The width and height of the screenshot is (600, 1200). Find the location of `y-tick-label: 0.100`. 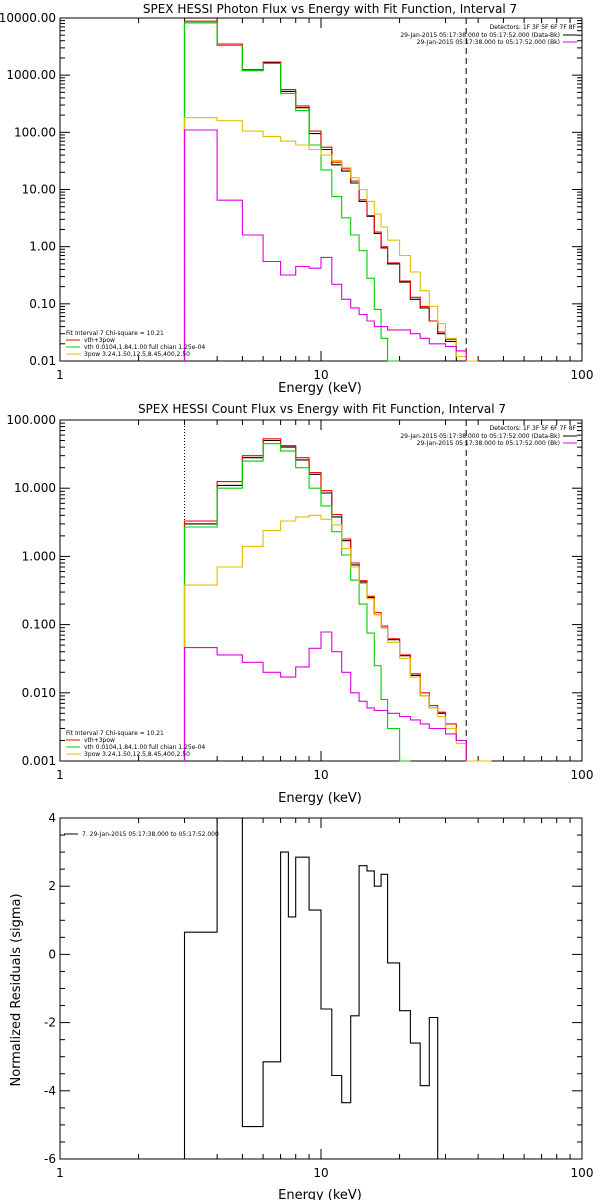

y-tick-label: 0.100 is located at coordinates (39, 625).